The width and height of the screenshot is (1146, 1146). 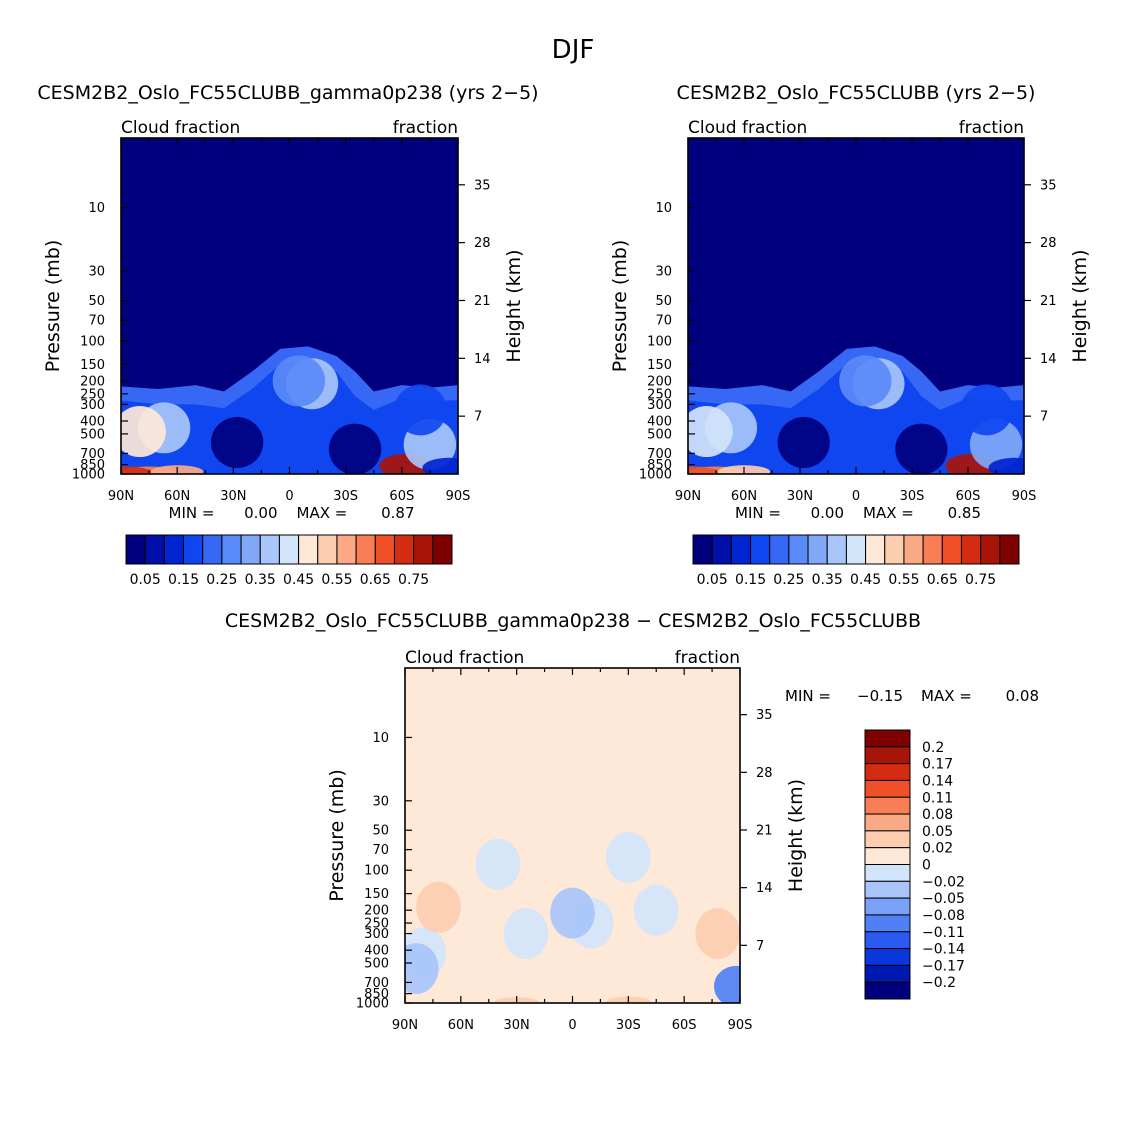 What do you see at coordinates (260, 580) in the screenshot?
I see `colorbar-tick-label: 0.35` at bounding box center [260, 580].